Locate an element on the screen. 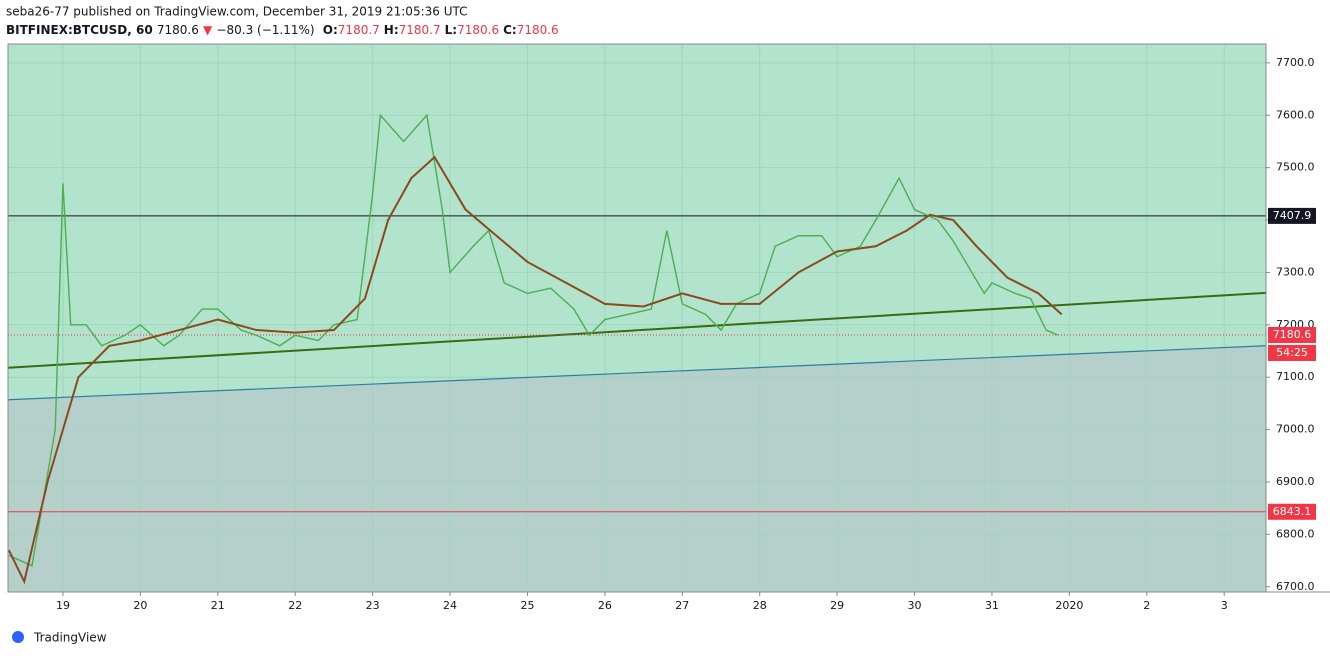 The height and width of the screenshot is (656, 1330). last-price: 7180.6 is located at coordinates (178, 30).